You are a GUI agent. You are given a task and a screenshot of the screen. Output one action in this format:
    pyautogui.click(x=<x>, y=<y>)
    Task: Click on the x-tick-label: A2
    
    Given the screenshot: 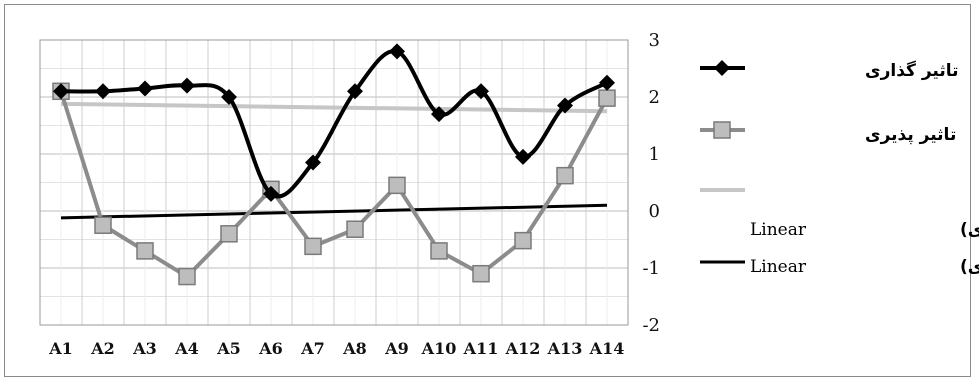 What is the action you would take?
    pyautogui.click(x=102, y=348)
    